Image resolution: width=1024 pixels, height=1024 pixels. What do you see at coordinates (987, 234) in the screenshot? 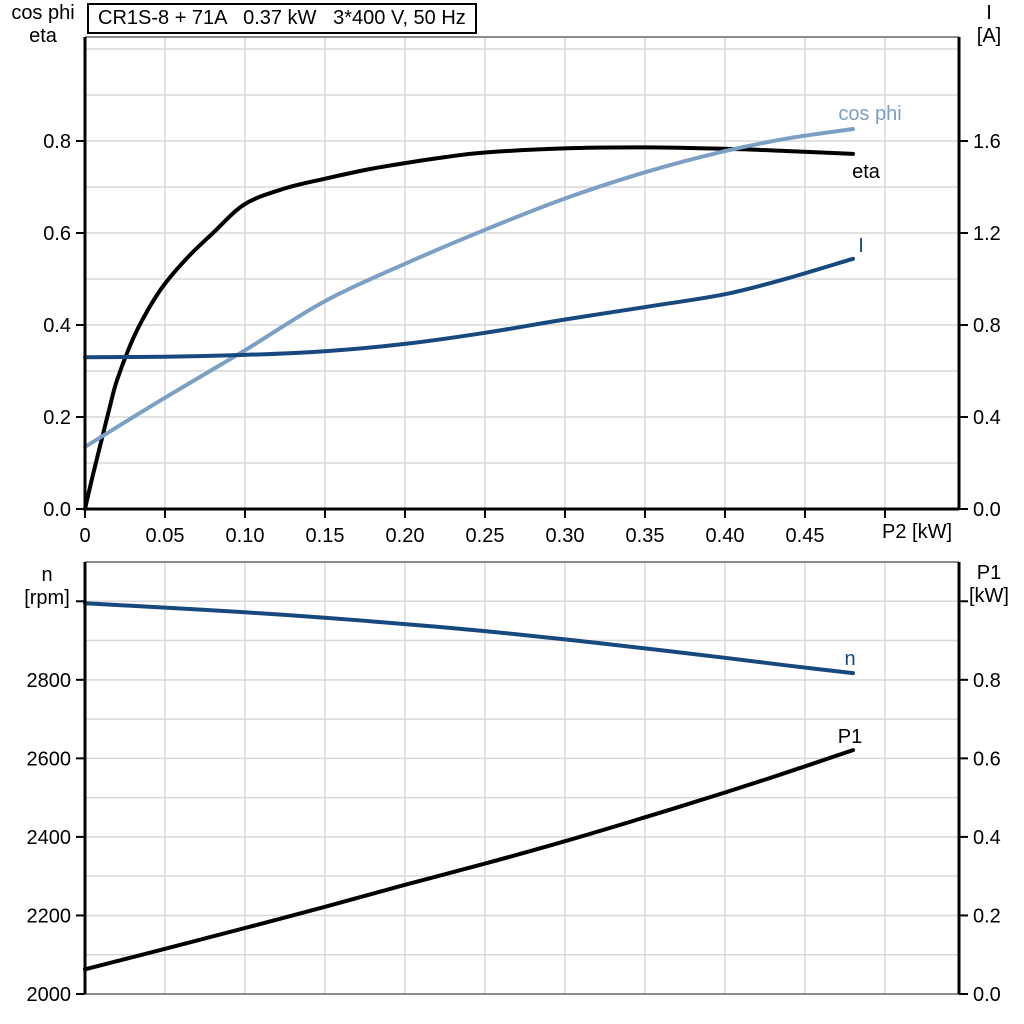
I see `right-tick-label: 1.2` at bounding box center [987, 234].